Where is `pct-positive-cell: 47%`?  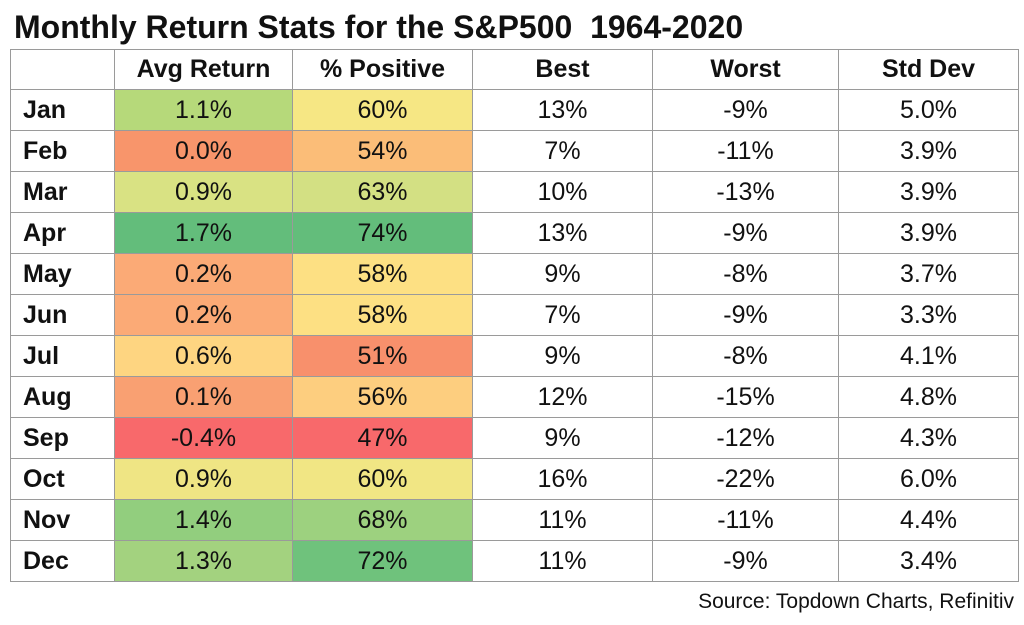
pct-positive-cell: 47% is located at coordinates (382, 438).